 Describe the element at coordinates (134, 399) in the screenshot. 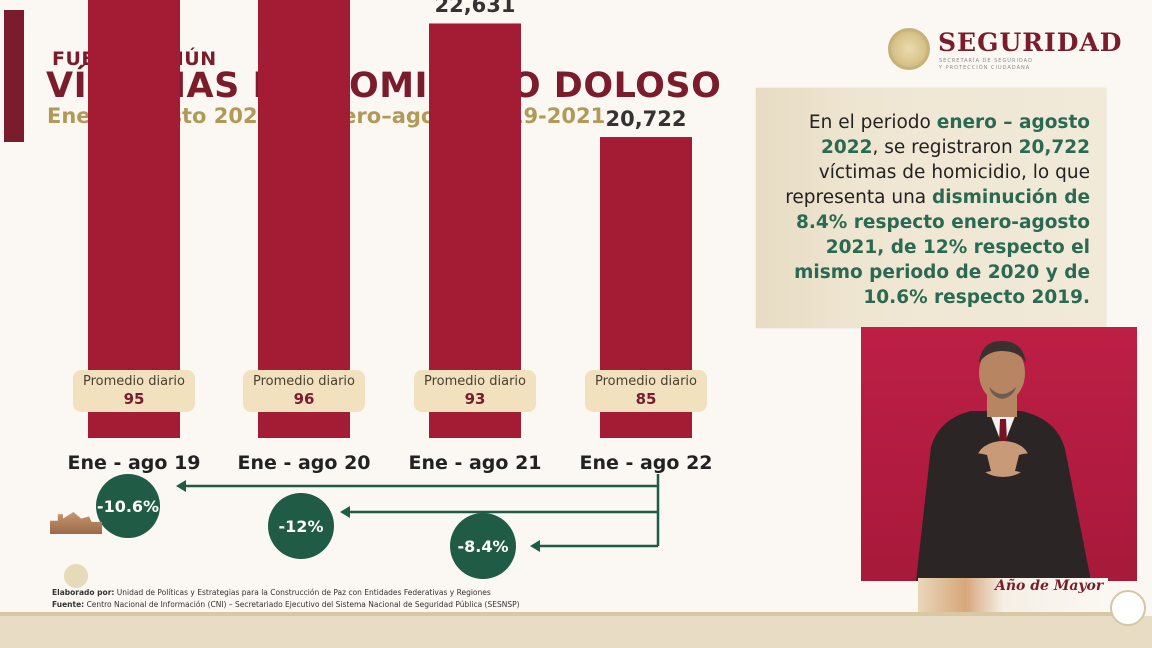

I see `daily-average-value: 95` at that location.